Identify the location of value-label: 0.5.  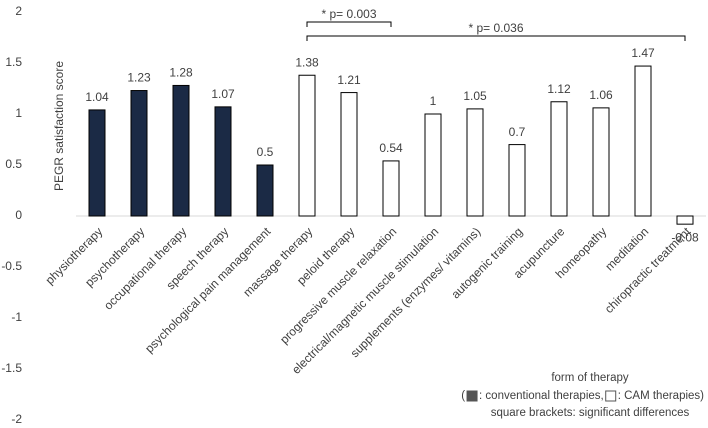
(265, 152).